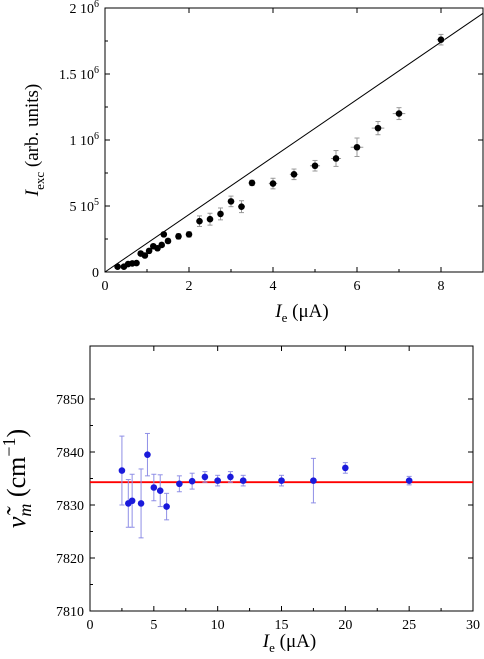 The image size is (484, 659). What do you see at coordinates (39, 181) in the screenshot?
I see `y-label-sub: exc` at bounding box center [39, 181].